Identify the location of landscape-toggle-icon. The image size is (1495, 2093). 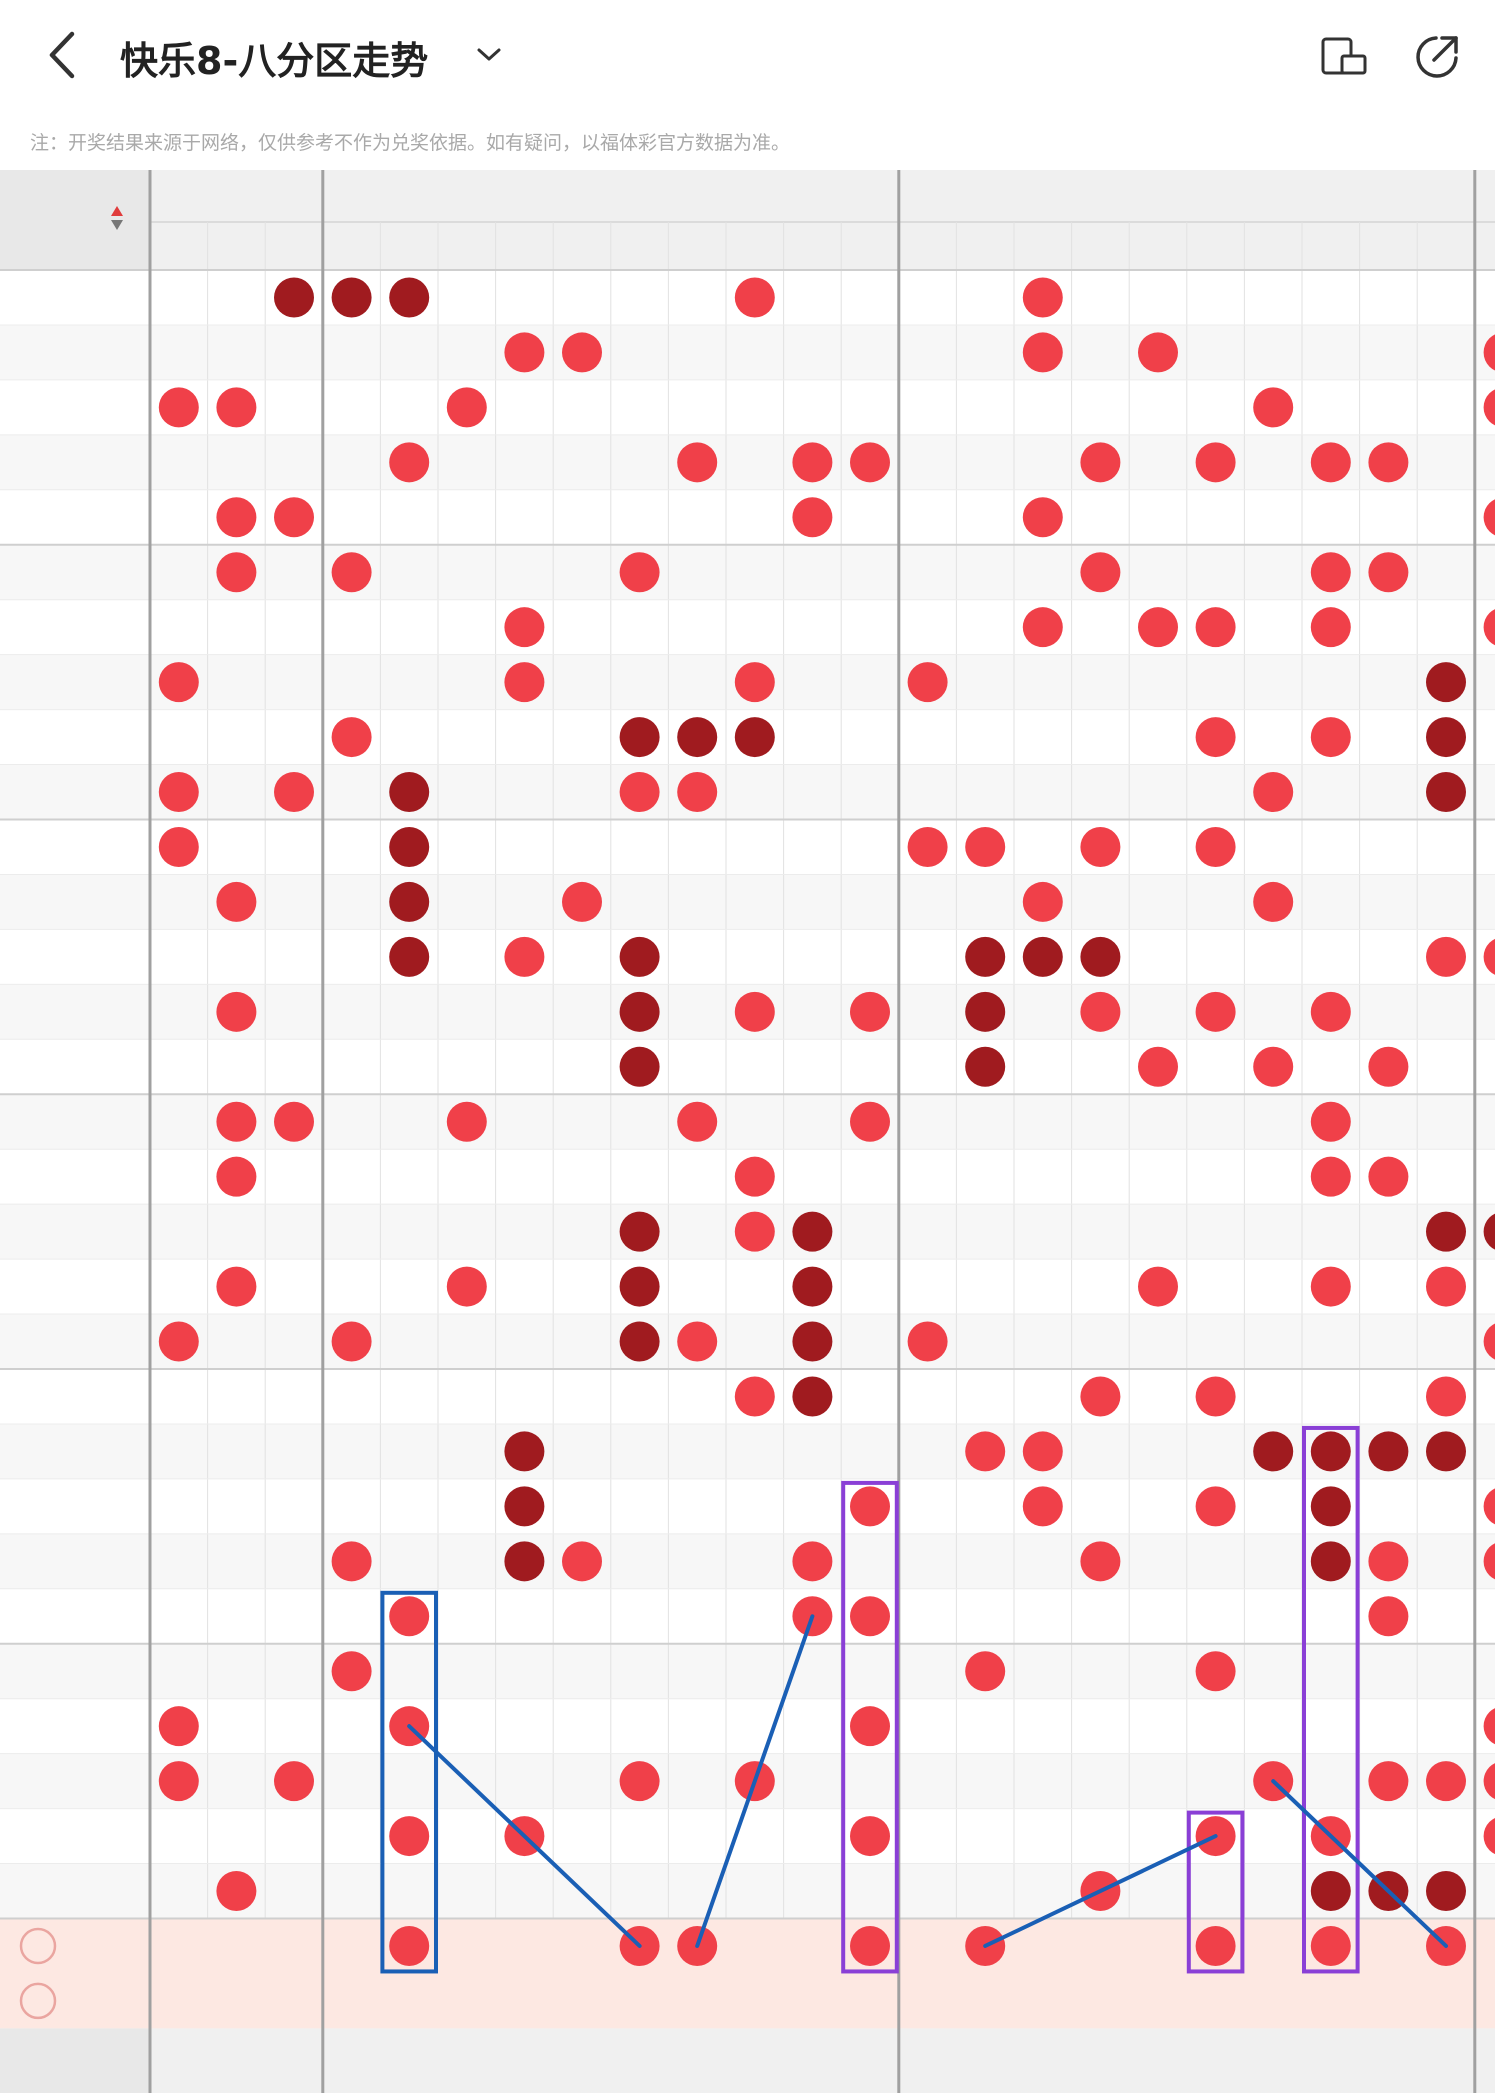
(1344, 56).